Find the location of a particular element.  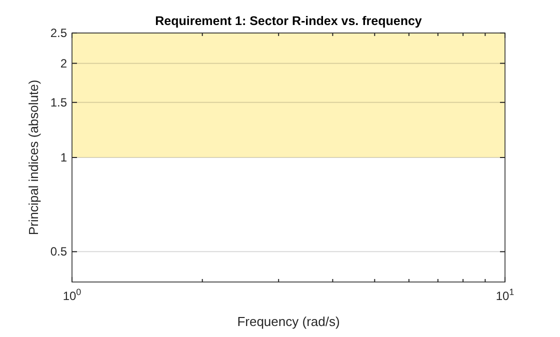

x-axis-title: Frequency (rad/s) is located at coordinates (288, 321).